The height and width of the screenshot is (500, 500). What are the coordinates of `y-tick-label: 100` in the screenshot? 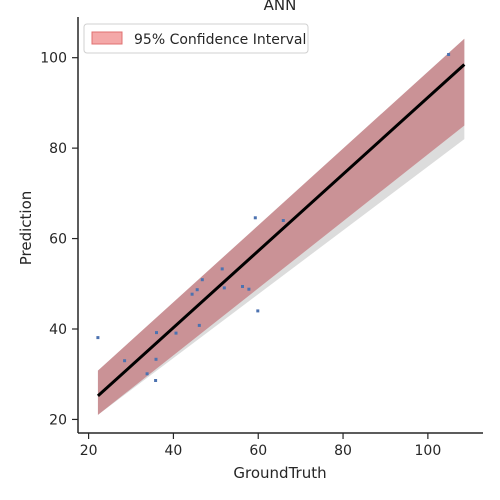 It's located at (53, 59).